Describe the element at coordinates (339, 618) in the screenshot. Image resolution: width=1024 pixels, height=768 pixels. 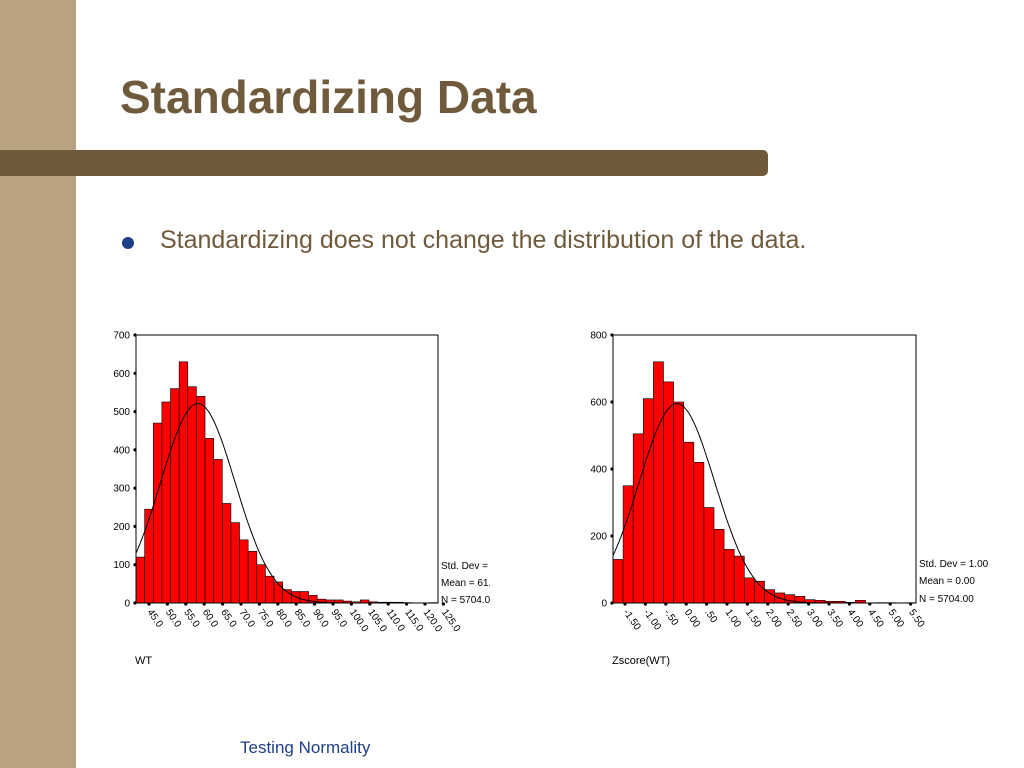
I see `histogram-wt-x-tick-label: 95.0` at that location.